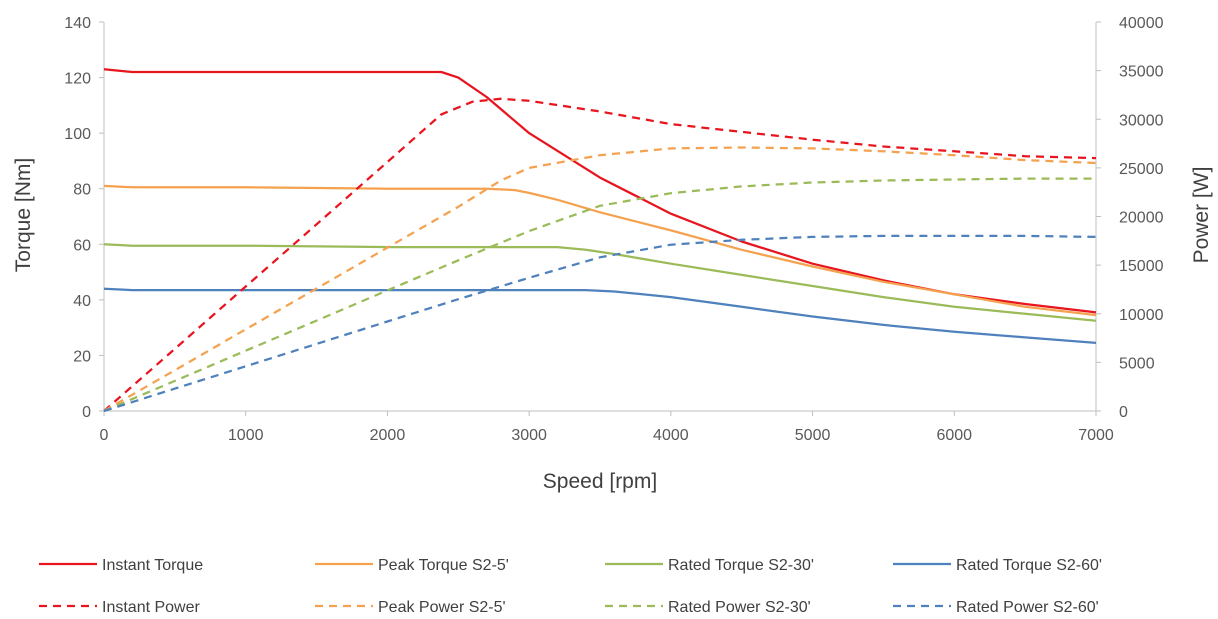 The height and width of the screenshot is (619, 1218). I want to click on legend-label: Instant Torque, so click(152, 565).